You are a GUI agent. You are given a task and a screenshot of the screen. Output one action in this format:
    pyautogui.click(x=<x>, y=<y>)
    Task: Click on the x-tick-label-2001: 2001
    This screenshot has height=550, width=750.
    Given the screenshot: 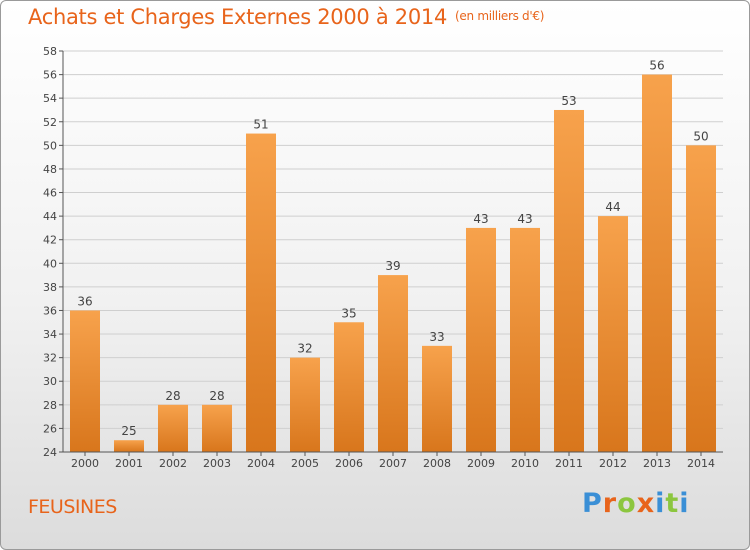 What is the action you would take?
    pyautogui.click(x=129, y=463)
    